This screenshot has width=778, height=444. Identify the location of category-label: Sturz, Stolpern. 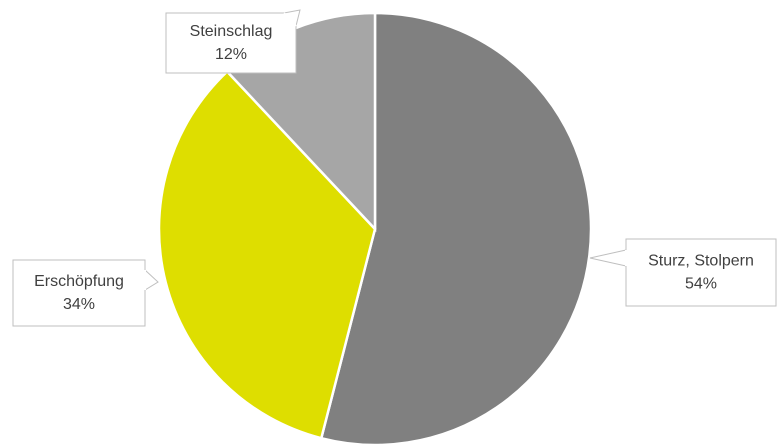
(701, 261).